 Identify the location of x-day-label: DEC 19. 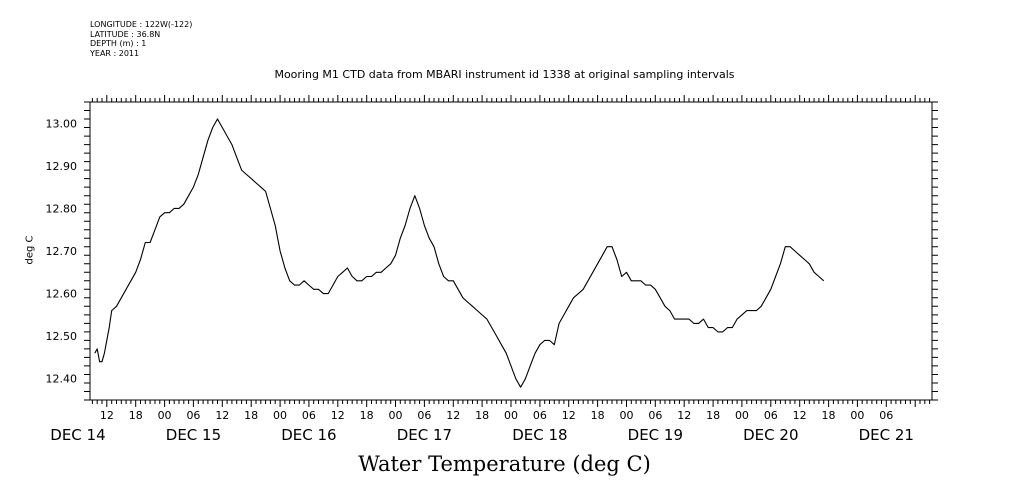
(655, 435).